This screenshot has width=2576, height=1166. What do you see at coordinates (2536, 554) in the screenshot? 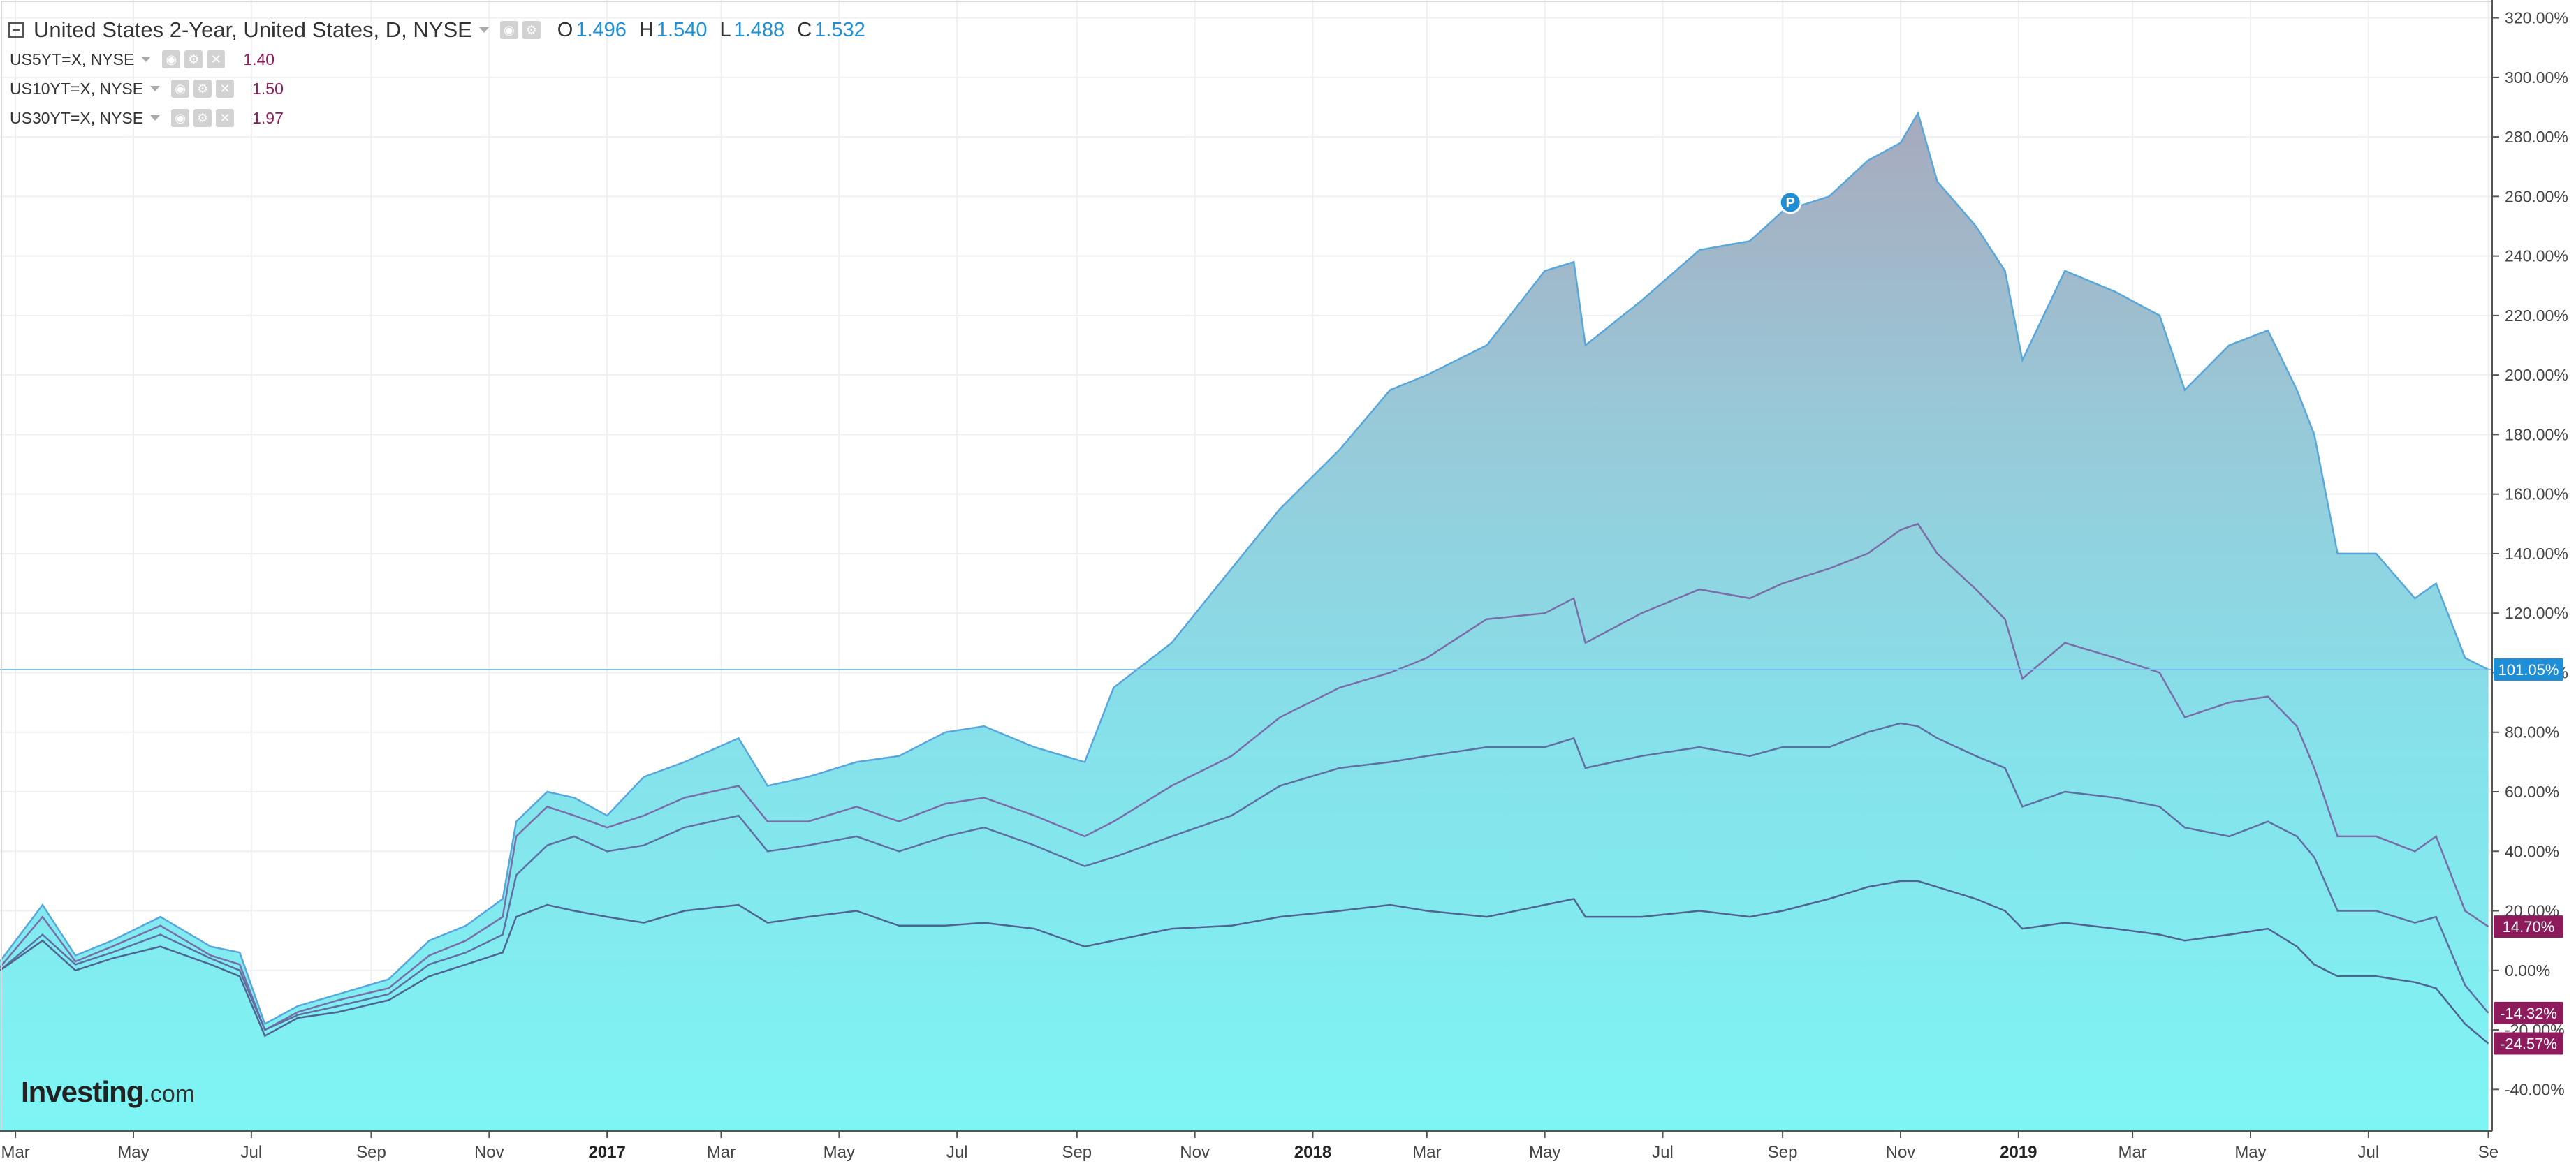
I see `y-tick-label: 140.00%` at bounding box center [2536, 554].